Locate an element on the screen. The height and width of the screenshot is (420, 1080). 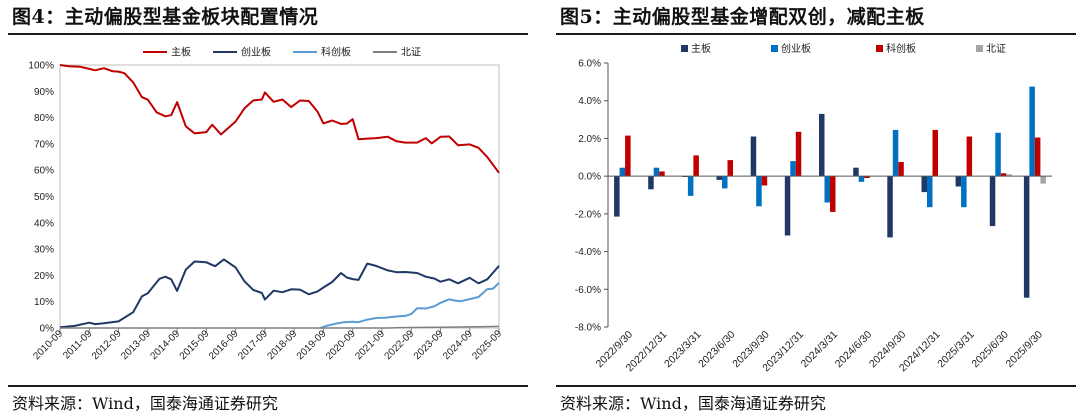
y-tick-label: 0% is located at coordinates (47, 329).